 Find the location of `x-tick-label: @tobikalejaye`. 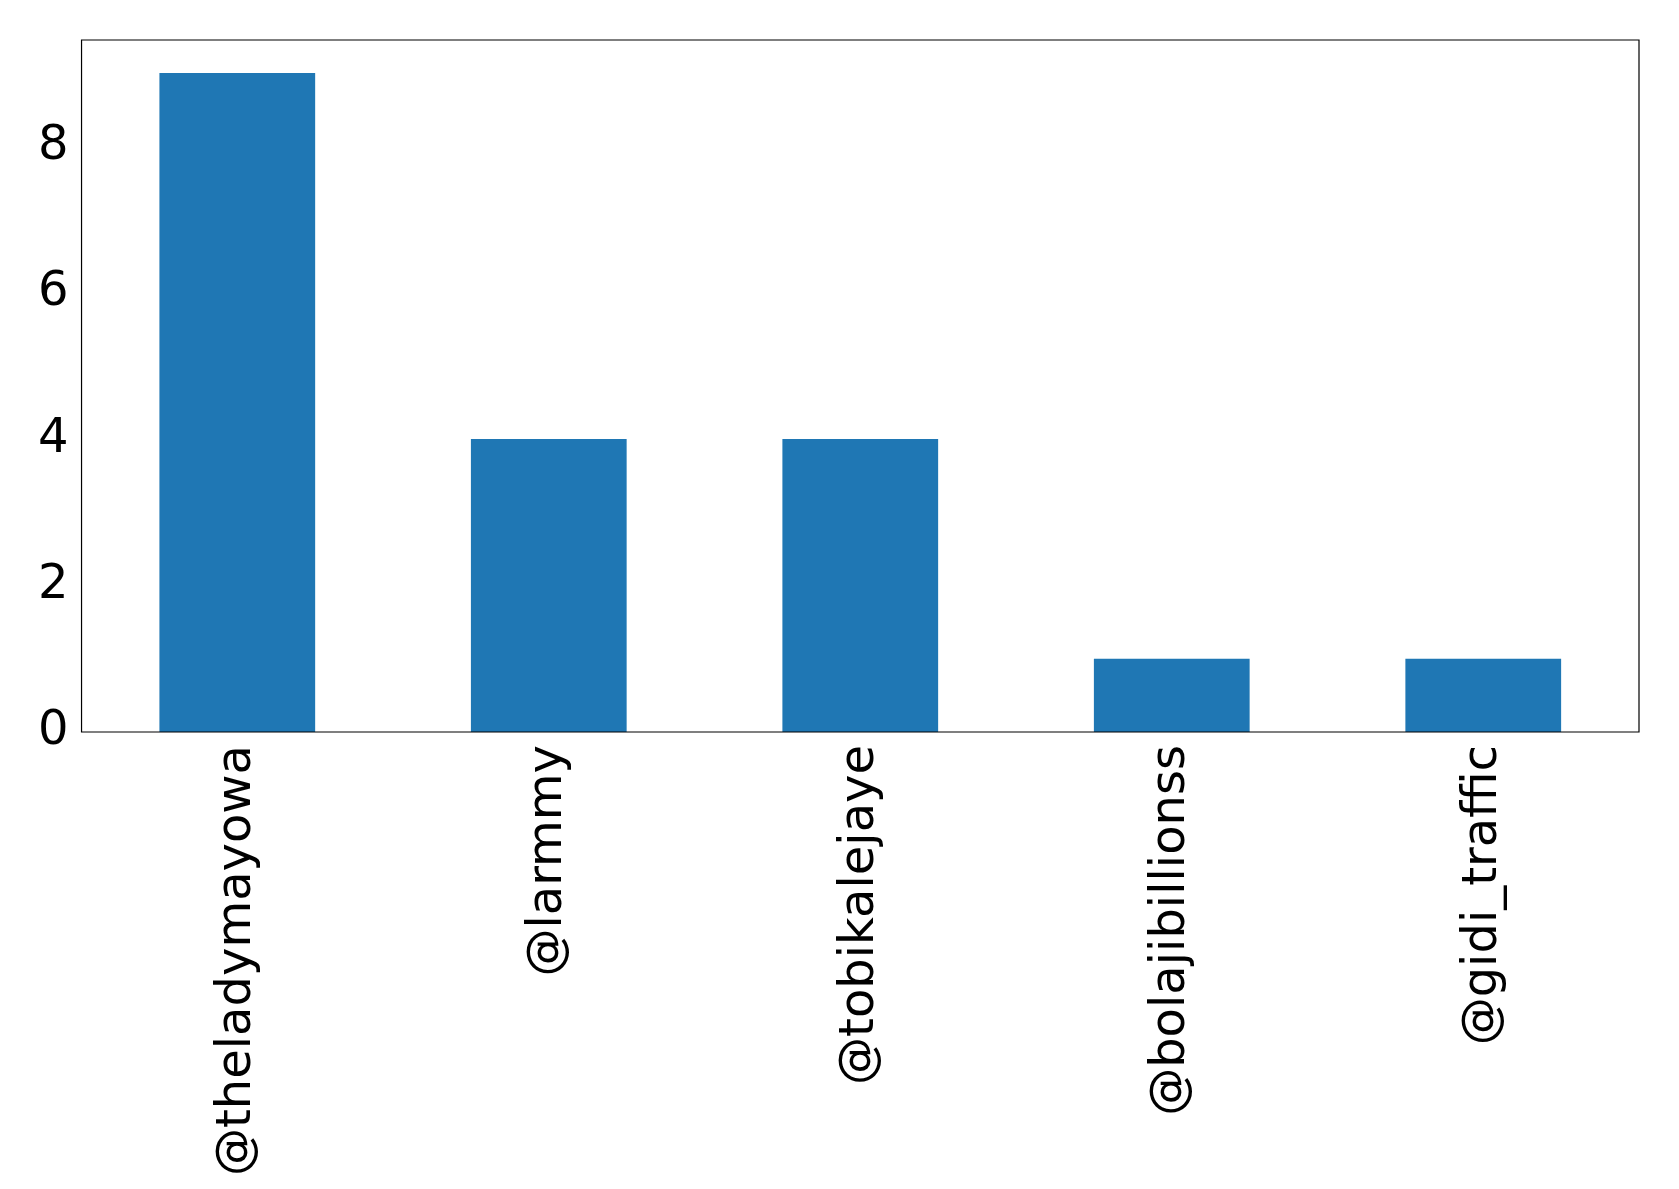

x-tick-label: @tobikalejaye is located at coordinates (855, 914).